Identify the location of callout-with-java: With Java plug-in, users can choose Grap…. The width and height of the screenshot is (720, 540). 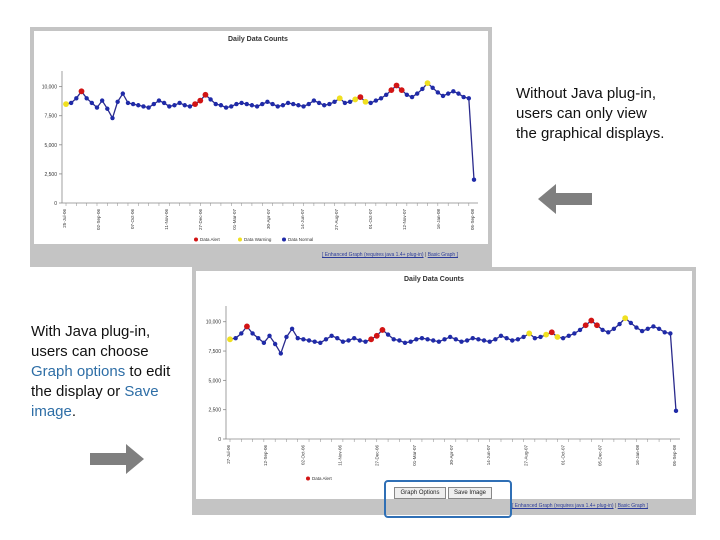
(103, 372).